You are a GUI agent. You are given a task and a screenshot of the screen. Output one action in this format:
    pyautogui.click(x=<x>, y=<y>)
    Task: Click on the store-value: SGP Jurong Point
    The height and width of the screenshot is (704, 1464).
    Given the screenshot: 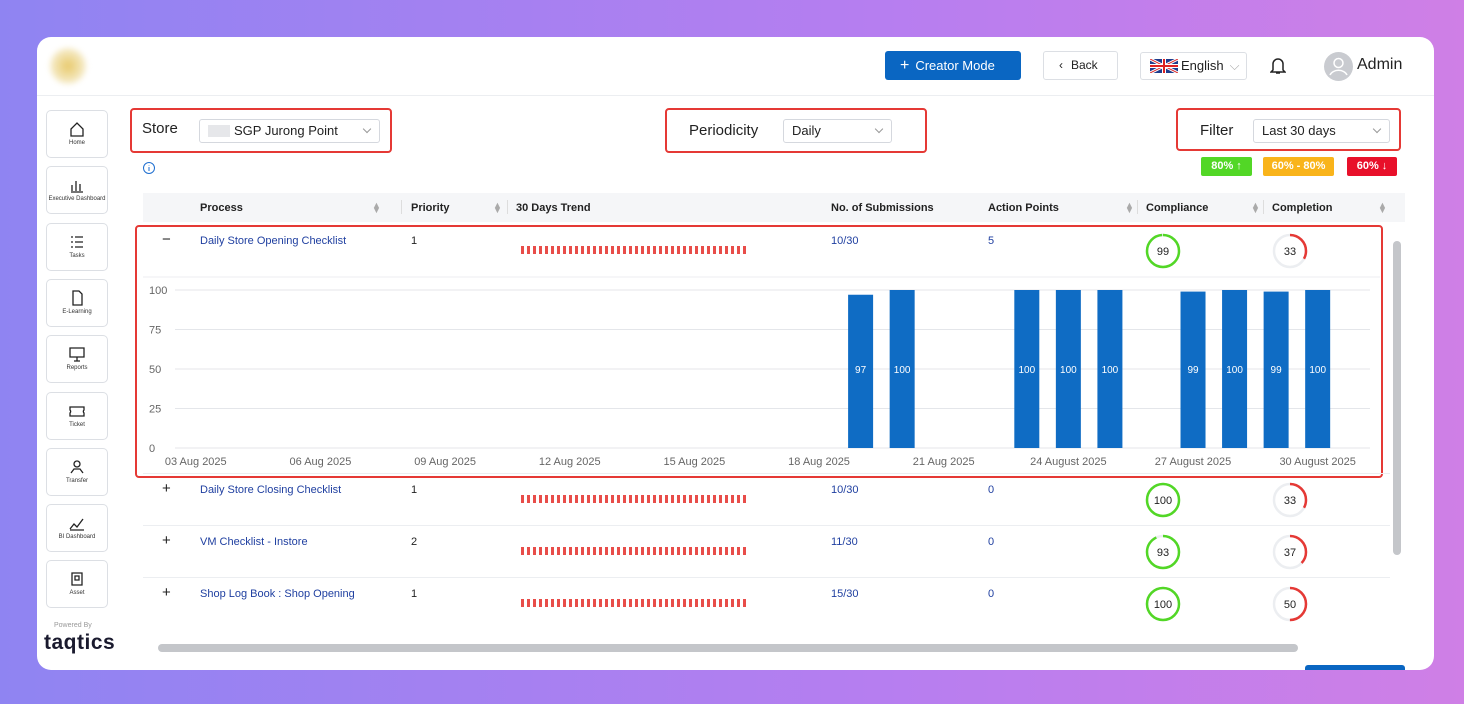 What is the action you would take?
    pyautogui.click(x=286, y=130)
    